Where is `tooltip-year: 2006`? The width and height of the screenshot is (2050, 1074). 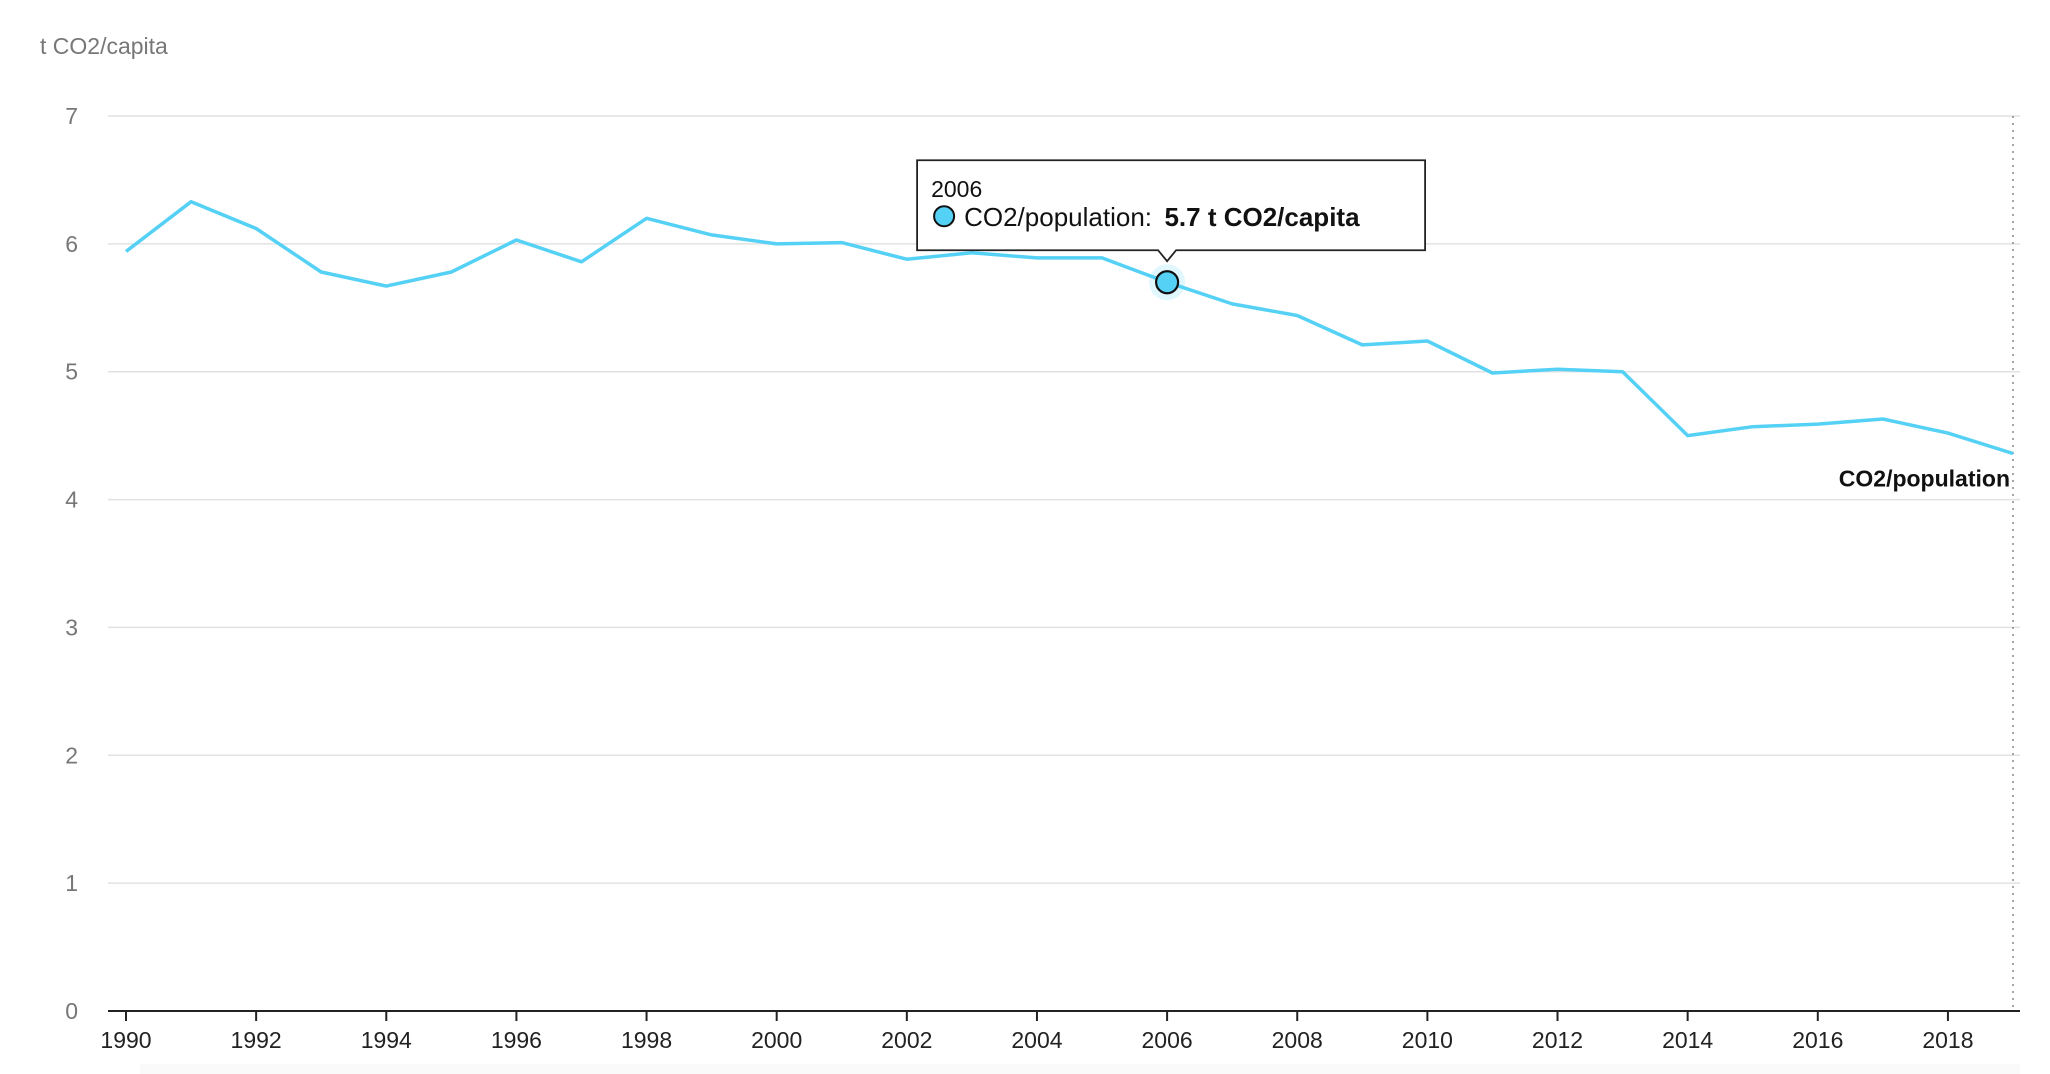
tooltip-year: 2006 is located at coordinates (956, 189).